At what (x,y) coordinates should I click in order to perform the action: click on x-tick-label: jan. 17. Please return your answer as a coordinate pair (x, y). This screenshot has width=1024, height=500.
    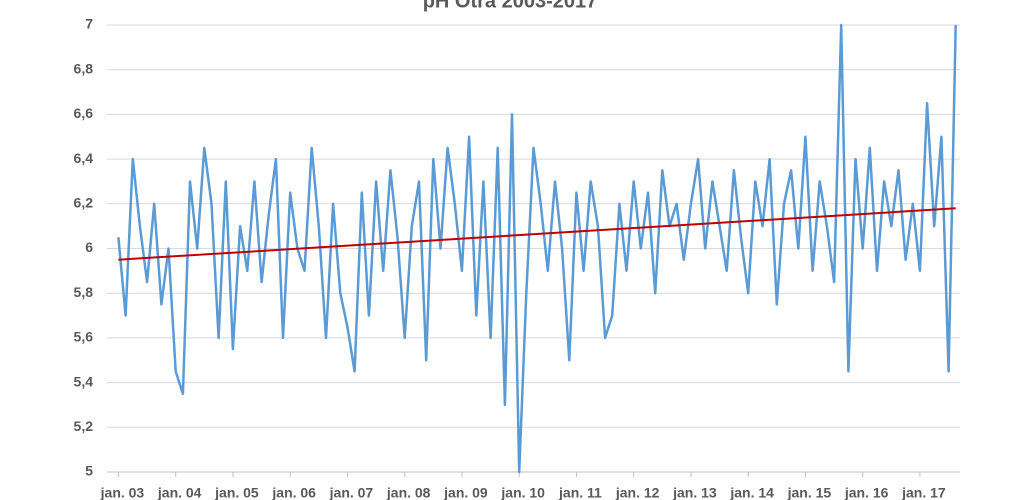
    Looking at the image, I should click on (923, 492).